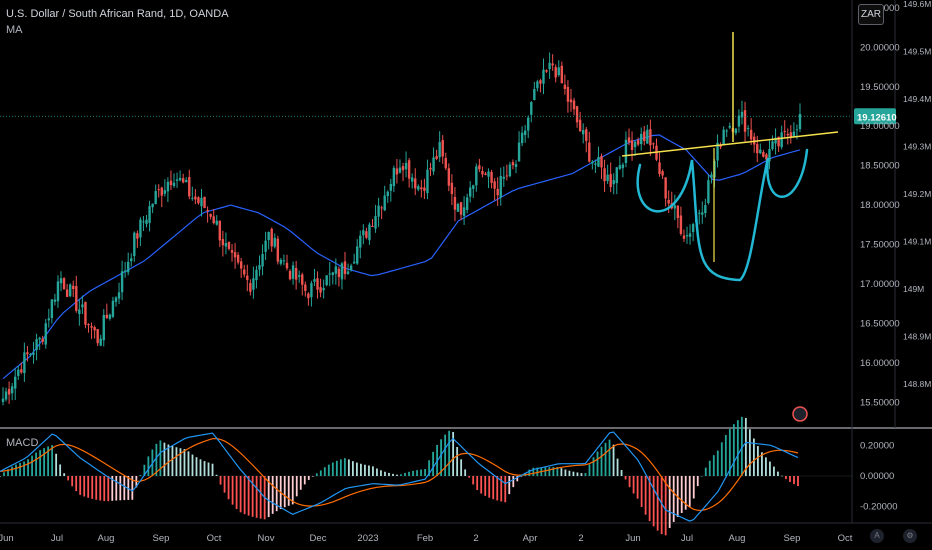 The image size is (932, 550). I want to click on volume-tick-label: 149.5M, so click(917, 52).